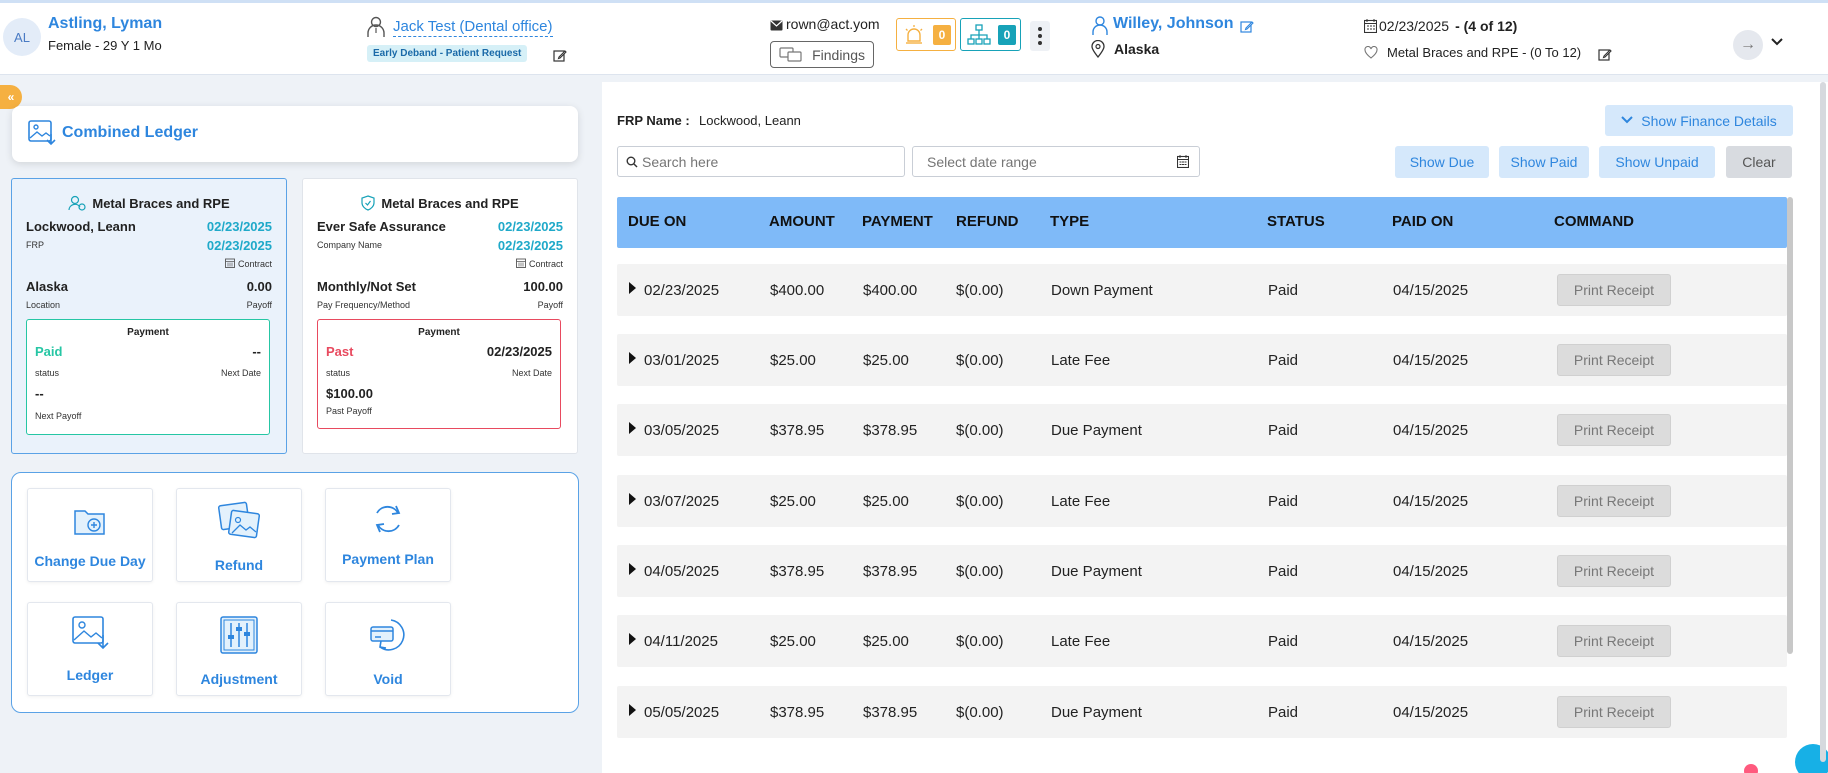 Image resolution: width=1828 pixels, height=773 pixels. I want to click on combined-ledger-header: Combined Ledger, so click(295, 134).